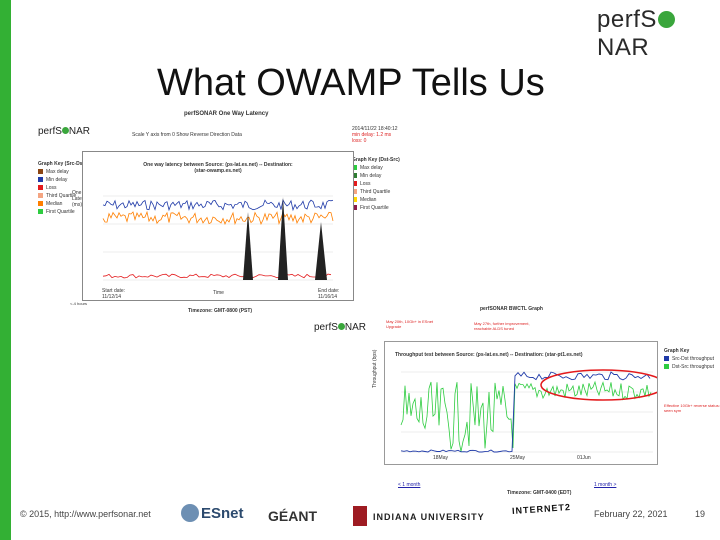  I want to click on slide-date: February 22, 2021, so click(631, 514).